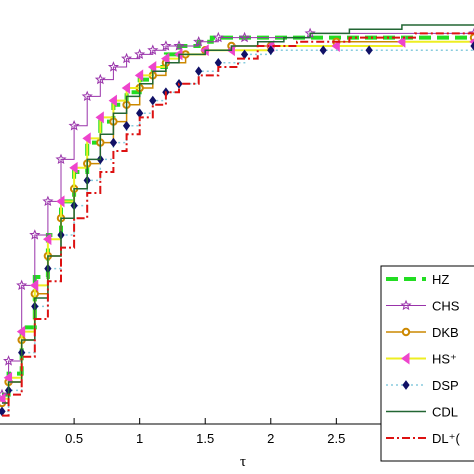 This screenshot has height=474, width=474. What do you see at coordinates (139, 438) in the screenshot?
I see `x-tick-label: 1` at bounding box center [139, 438].